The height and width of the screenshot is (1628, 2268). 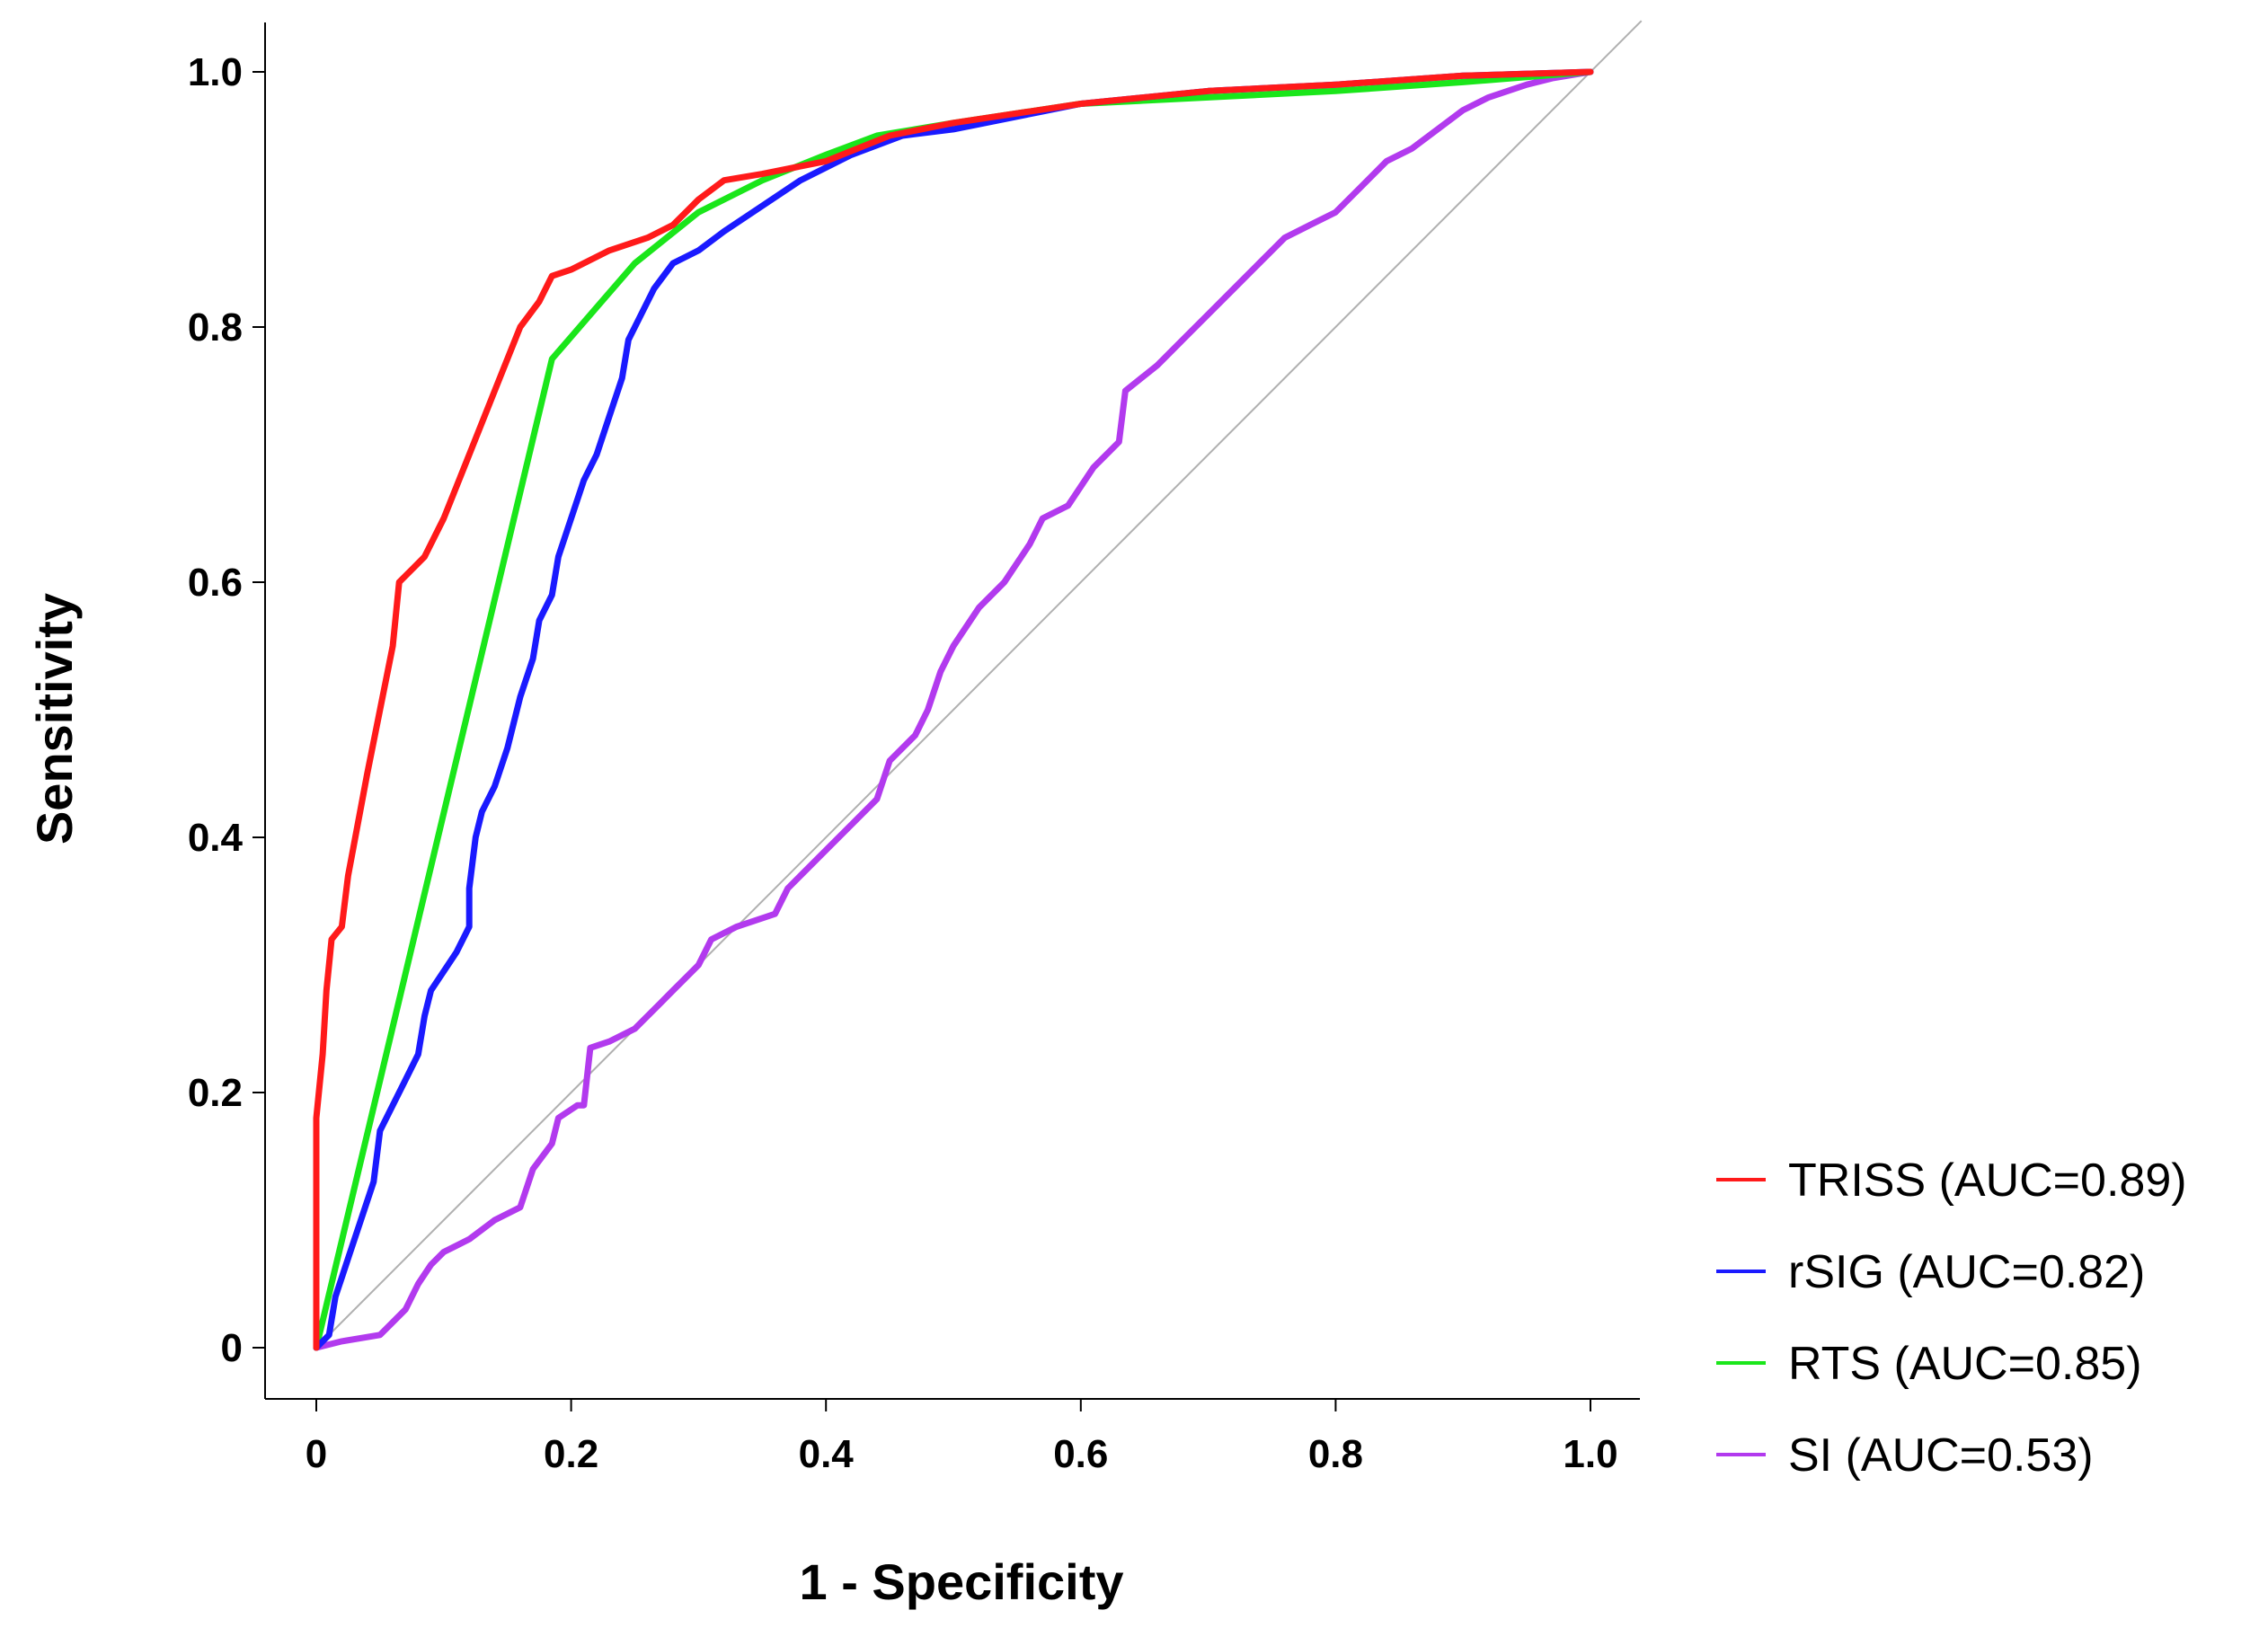 I want to click on y-tick-label: 0.8, so click(x=215, y=327).